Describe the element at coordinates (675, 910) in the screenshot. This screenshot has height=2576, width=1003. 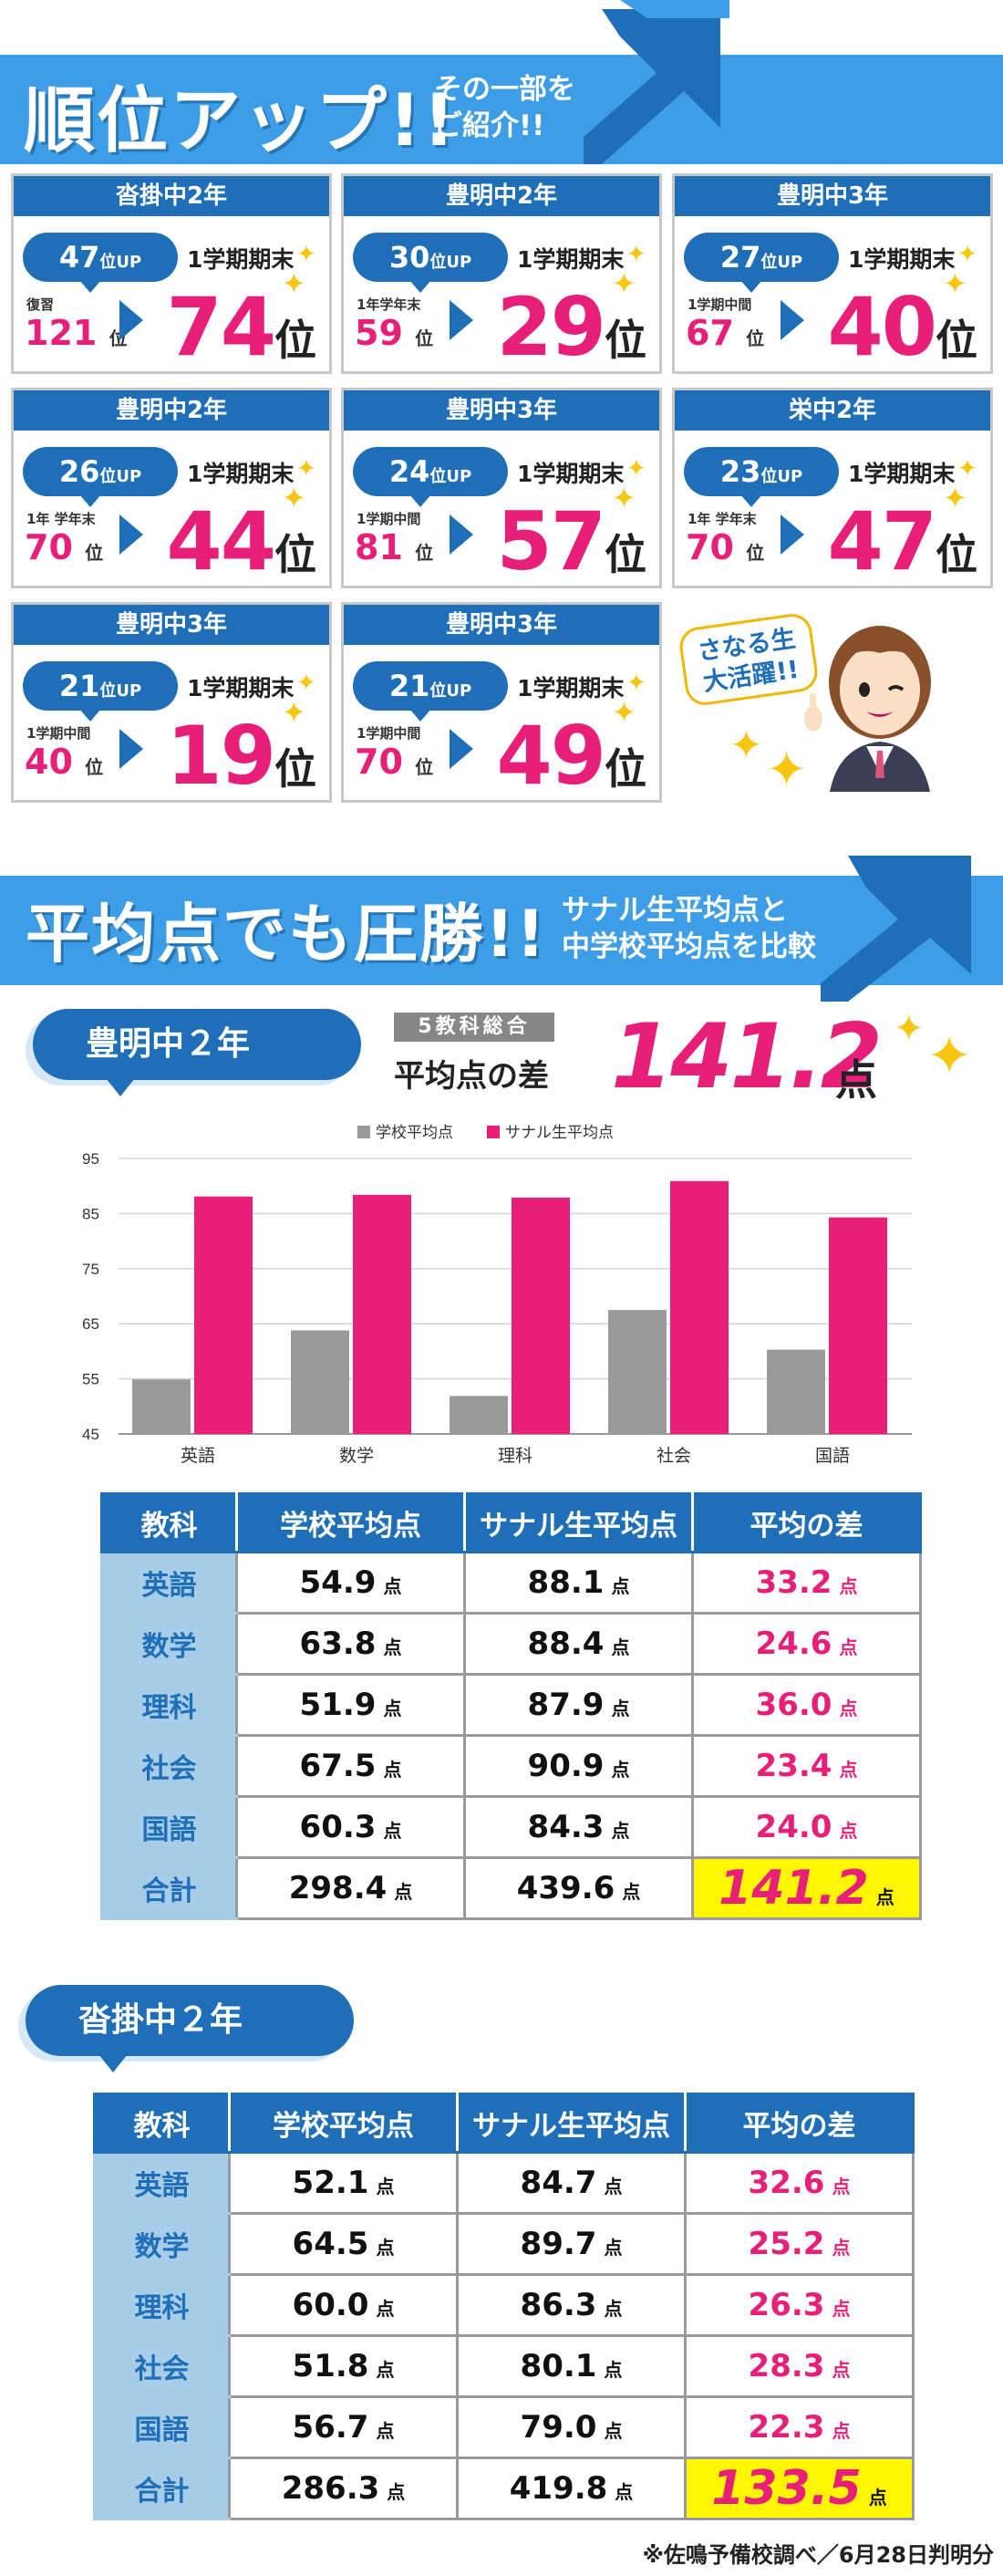
I see `average-subtitle-1: サナル生平均点と` at that location.